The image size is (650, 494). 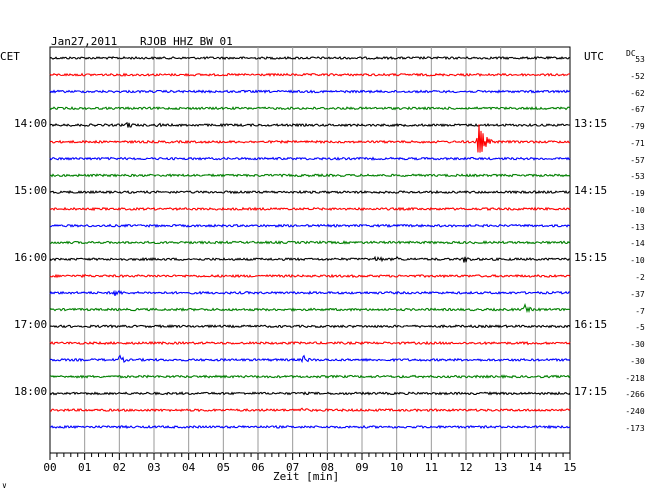 I want to click on dc-offset: -57, so click(x=637, y=160).